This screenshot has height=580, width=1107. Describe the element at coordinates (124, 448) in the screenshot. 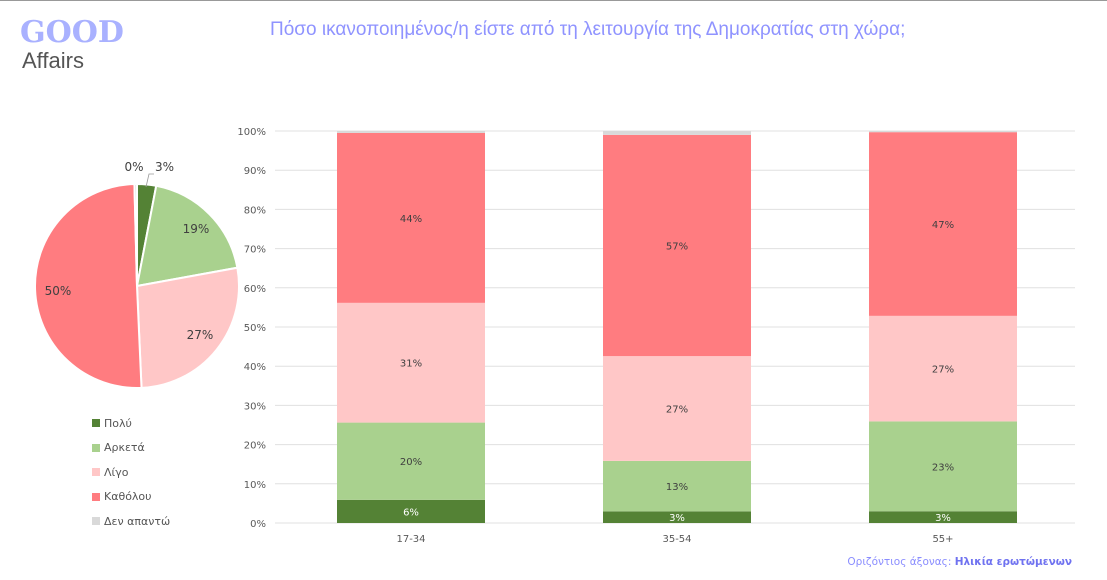

I see `legend-label: Αρκετά` at that location.